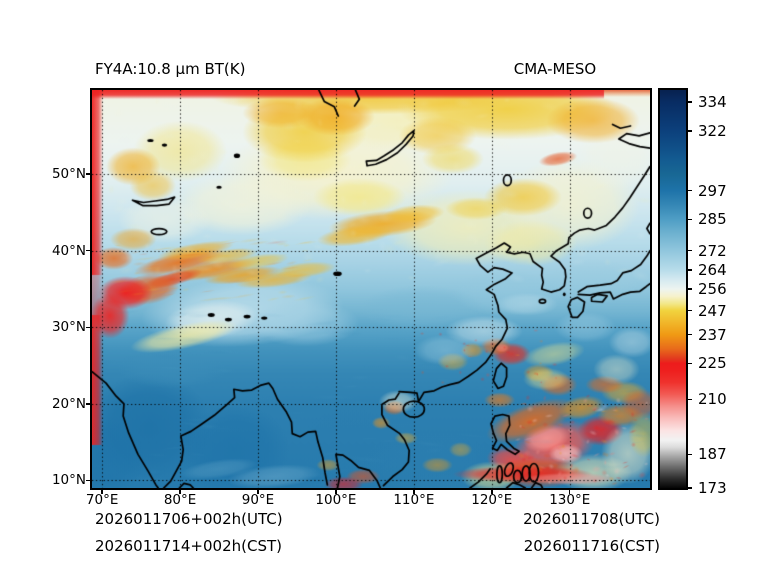 The width and height of the screenshot is (764, 573). Describe the element at coordinates (102, 500) in the screenshot. I see `x-tick-label: 70°E` at that location.